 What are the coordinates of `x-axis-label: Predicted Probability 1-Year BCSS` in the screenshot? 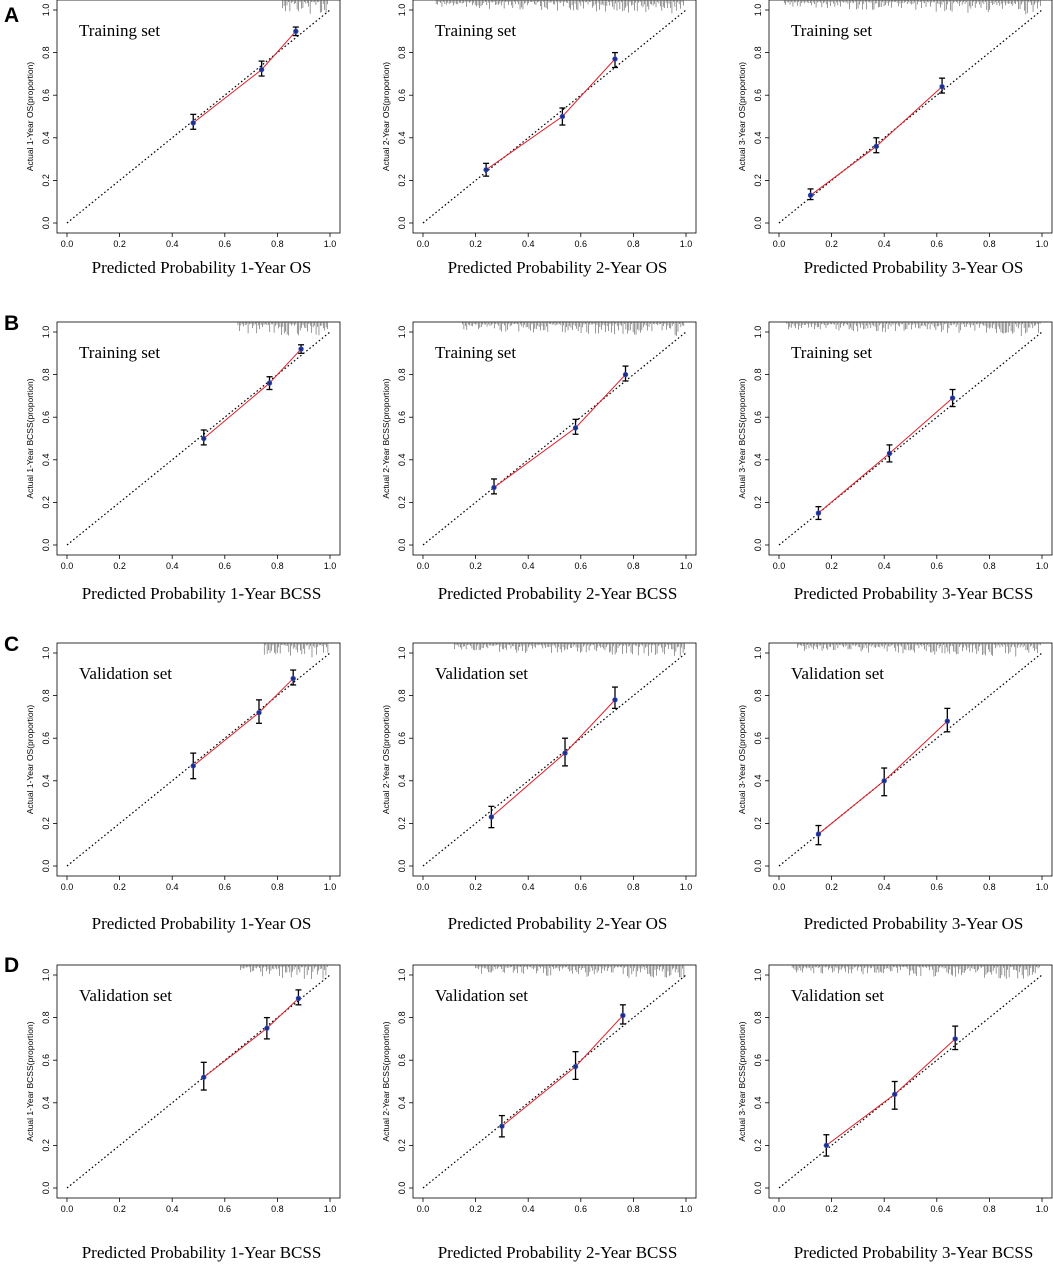 It's located at (202, 1252).